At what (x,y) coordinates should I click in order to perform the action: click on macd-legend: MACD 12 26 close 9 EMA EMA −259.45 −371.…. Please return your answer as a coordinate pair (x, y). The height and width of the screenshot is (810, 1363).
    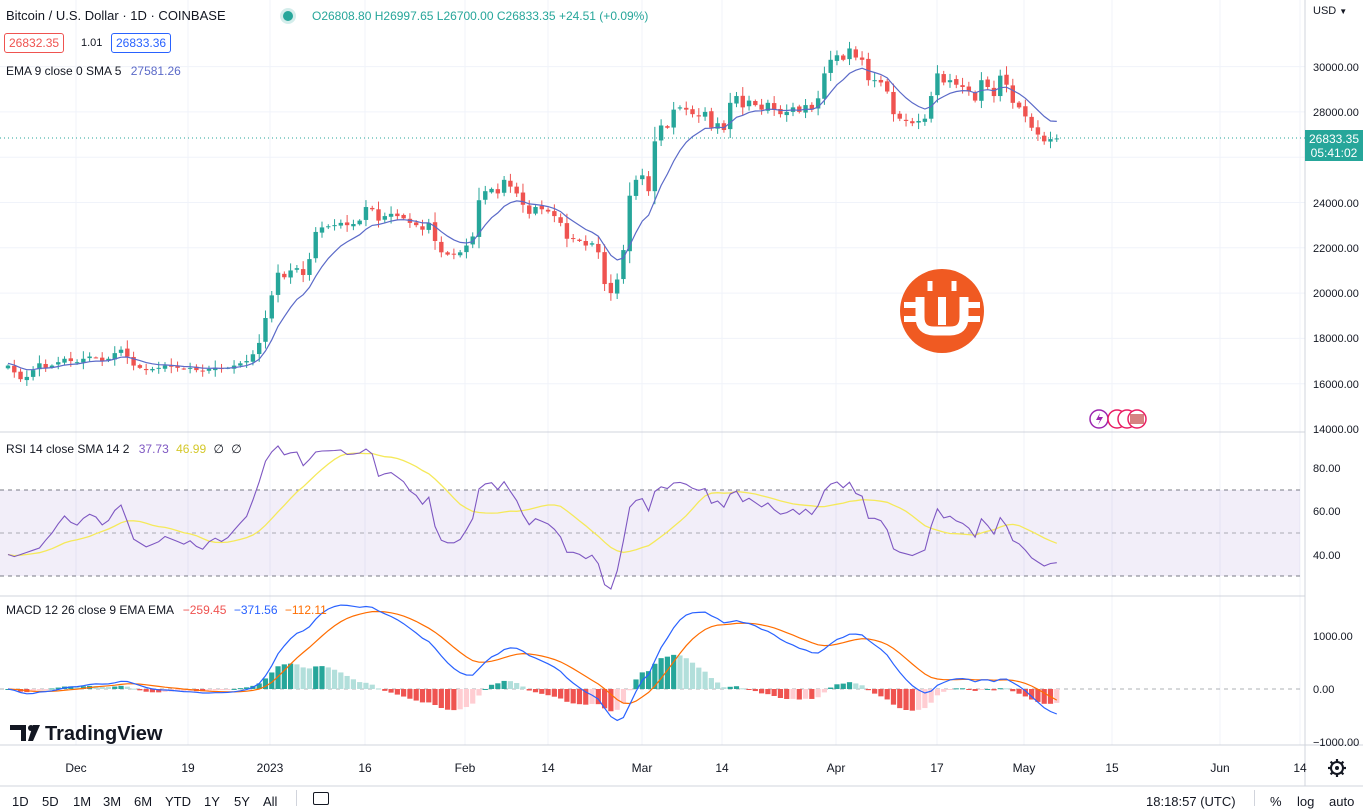
    Looking at the image, I should click on (166, 610).